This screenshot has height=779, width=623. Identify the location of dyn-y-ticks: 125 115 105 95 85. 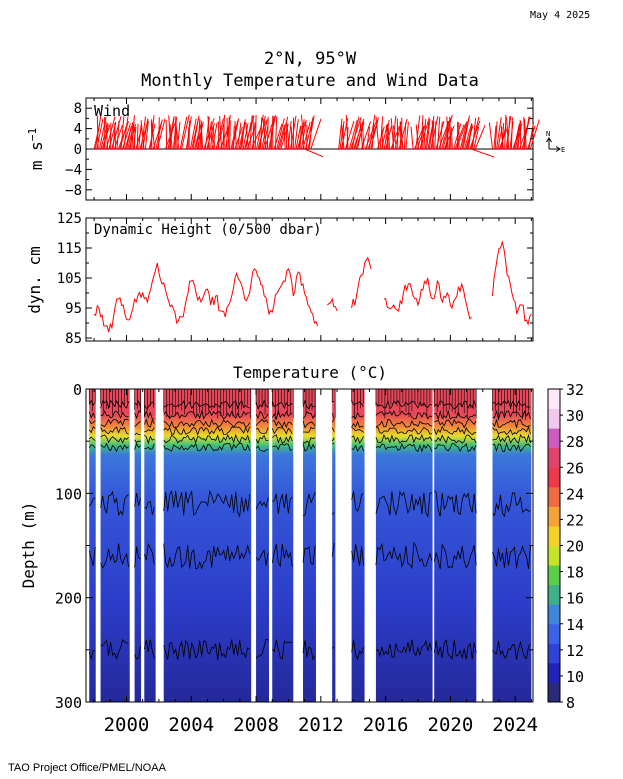
(295, 279).